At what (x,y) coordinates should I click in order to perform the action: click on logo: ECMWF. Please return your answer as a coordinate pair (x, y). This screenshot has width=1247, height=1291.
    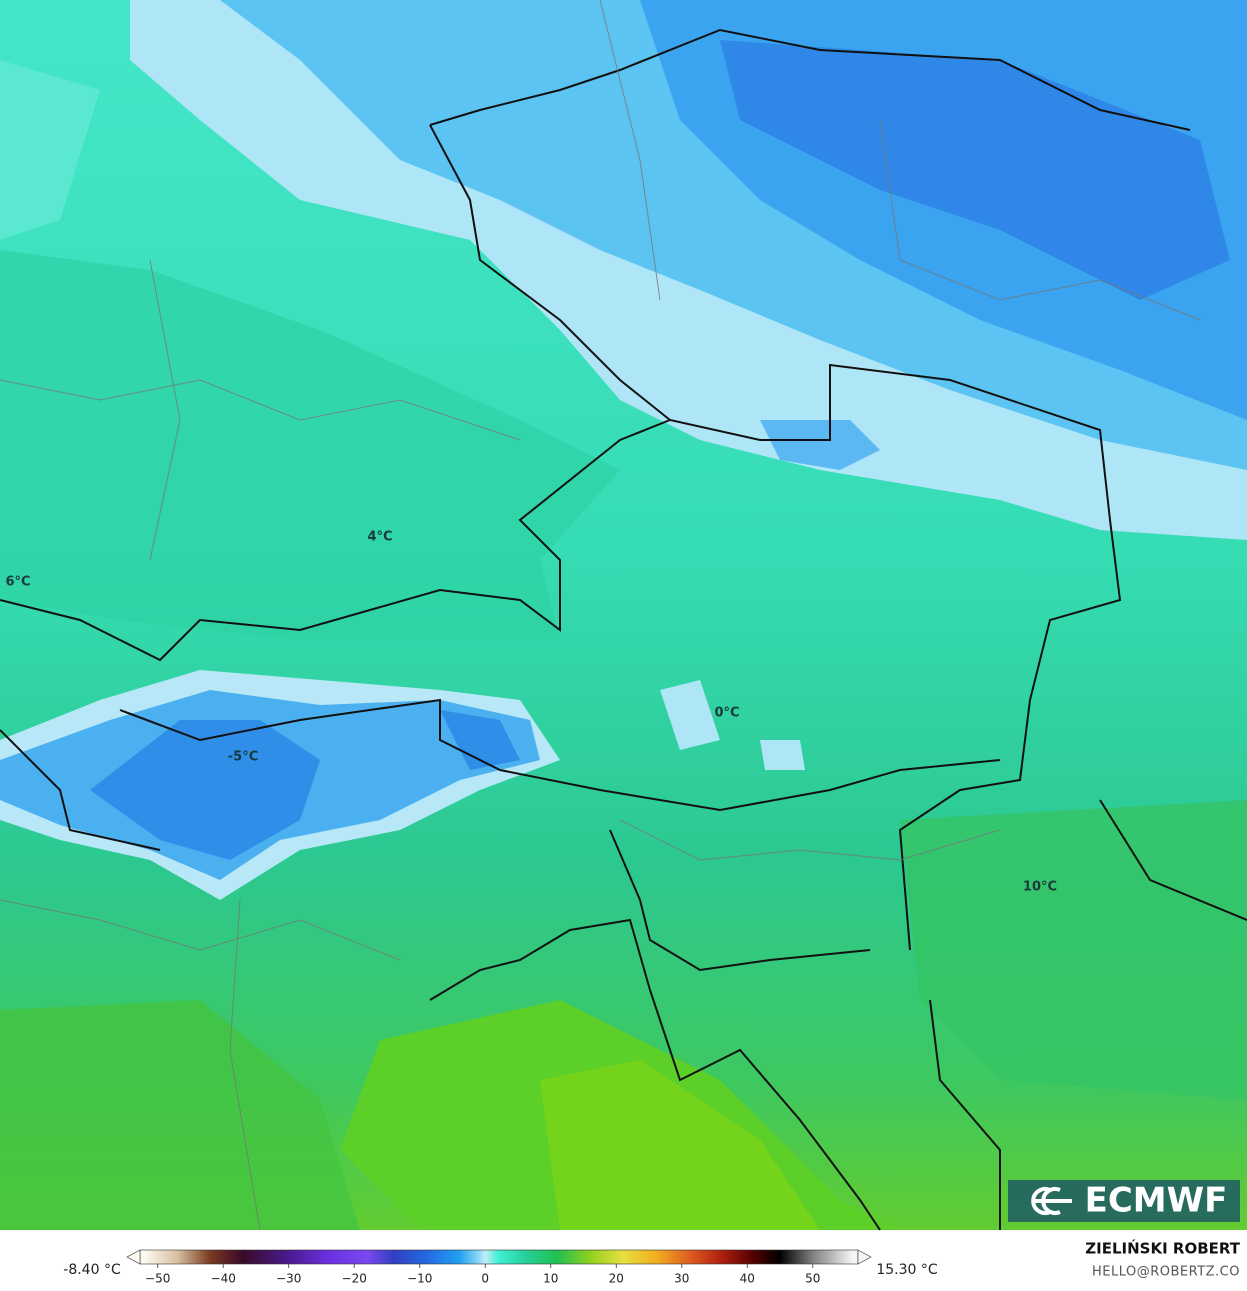
    Looking at the image, I should click on (1124, 1201).